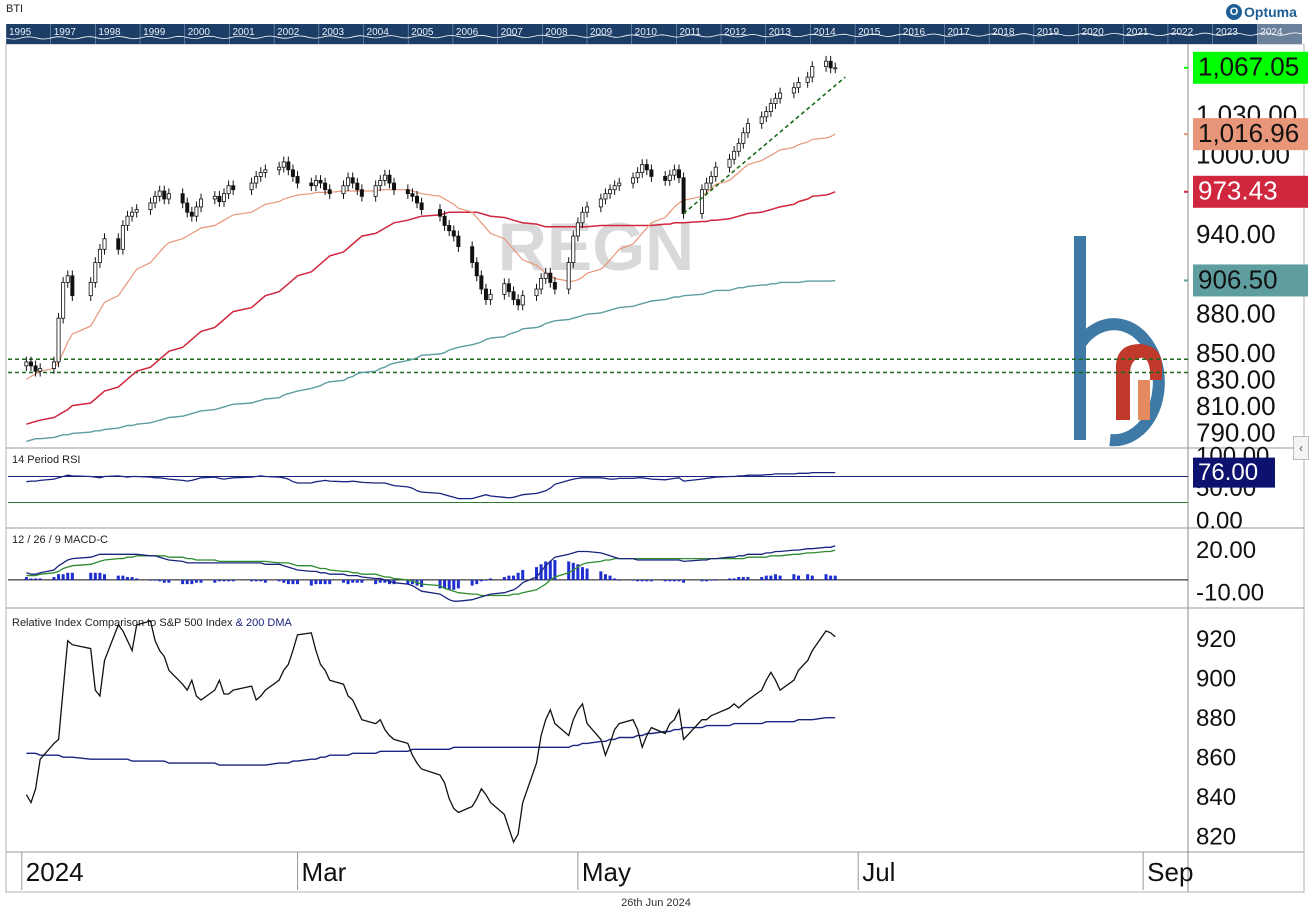 Image resolution: width=1312 pixels, height=924 pixels. I want to click on overview-year-label: 1995, so click(20, 32).